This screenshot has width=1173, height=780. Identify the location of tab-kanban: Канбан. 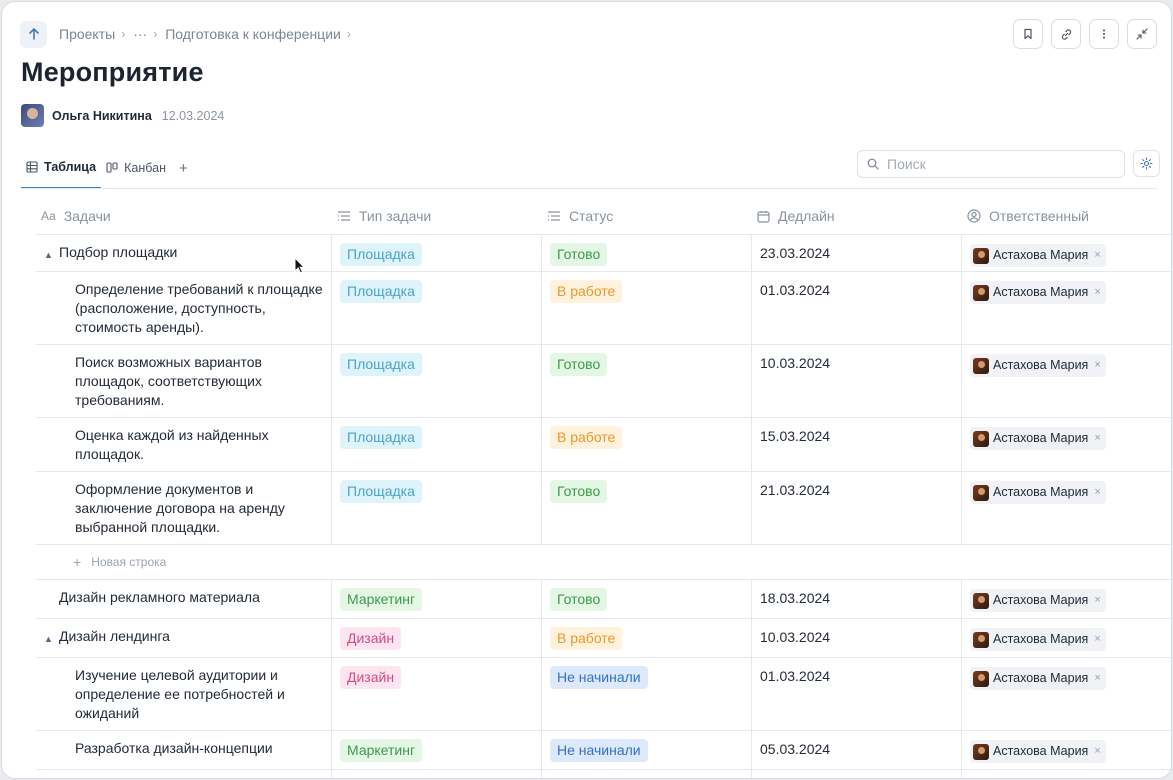
(136, 168).